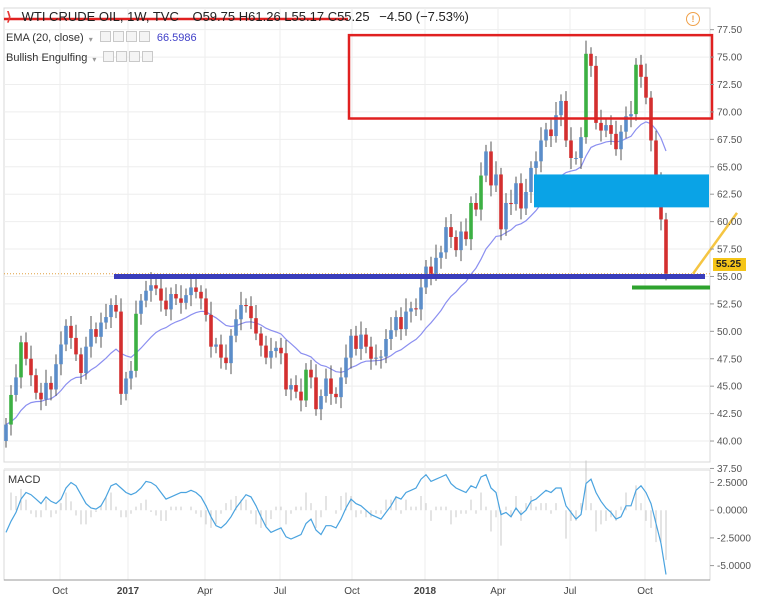  I want to click on pattern-gear-icon, so click(122, 56).